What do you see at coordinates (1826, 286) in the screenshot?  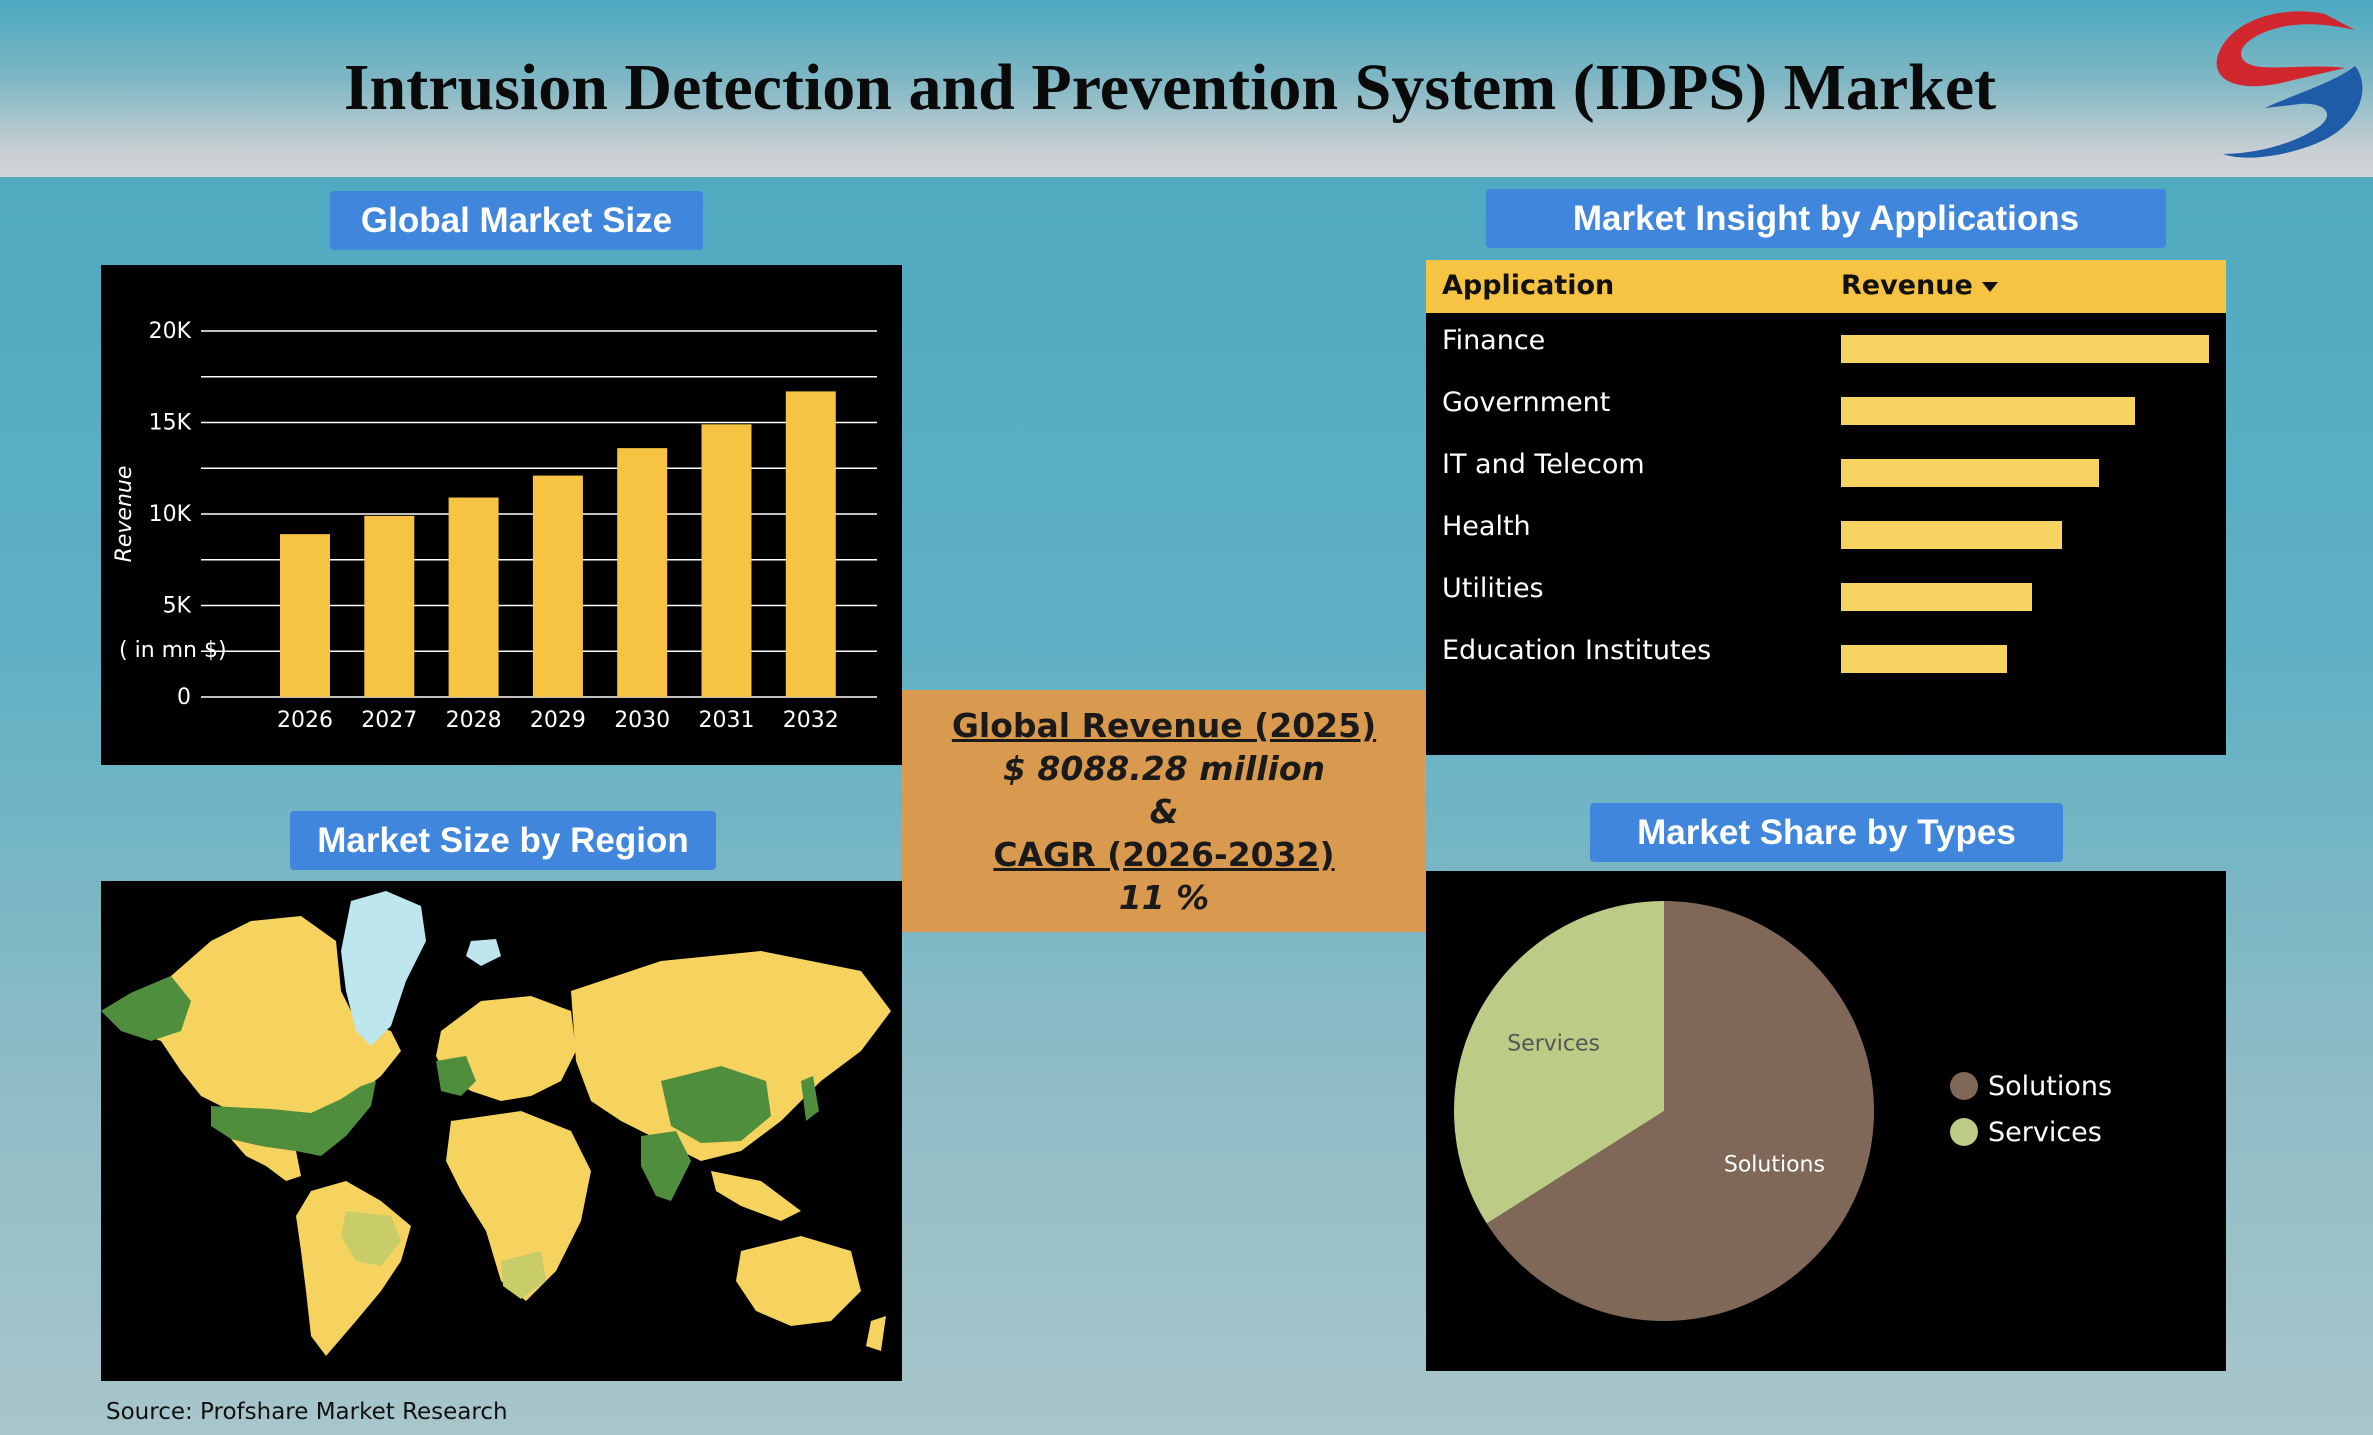 I see `applications-table-header: Application Revenue` at bounding box center [1826, 286].